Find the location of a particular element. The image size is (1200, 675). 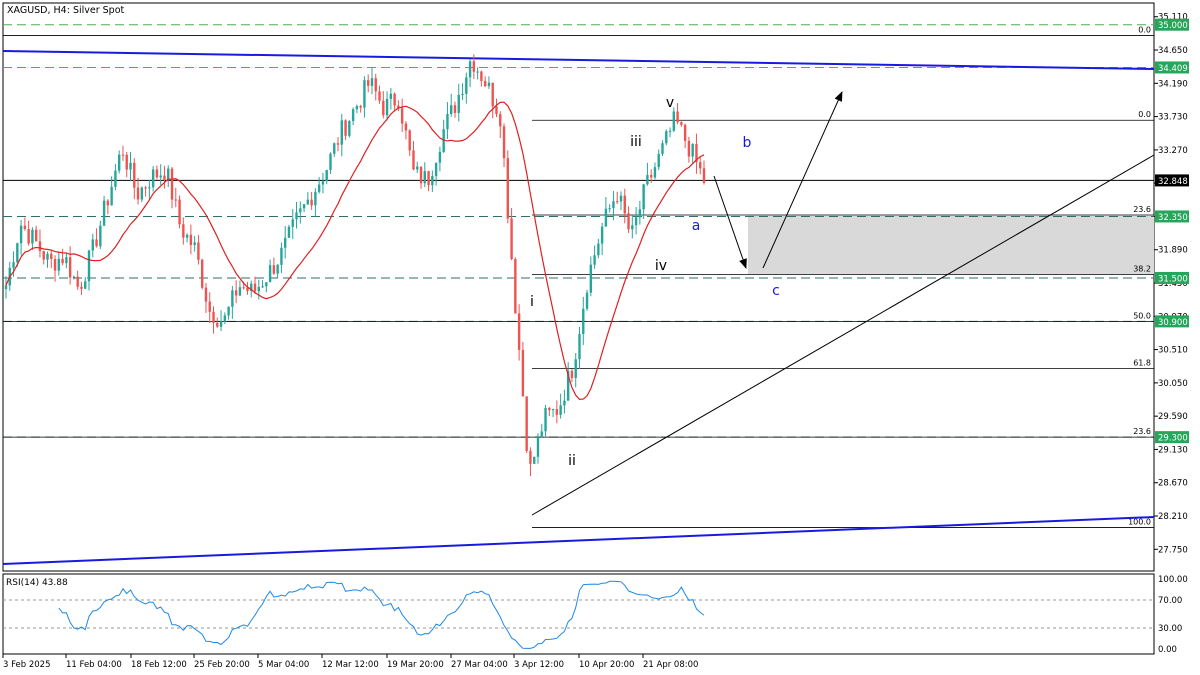

x-tick-label: 3 Apr 12:00 is located at coordinates (539, 665).